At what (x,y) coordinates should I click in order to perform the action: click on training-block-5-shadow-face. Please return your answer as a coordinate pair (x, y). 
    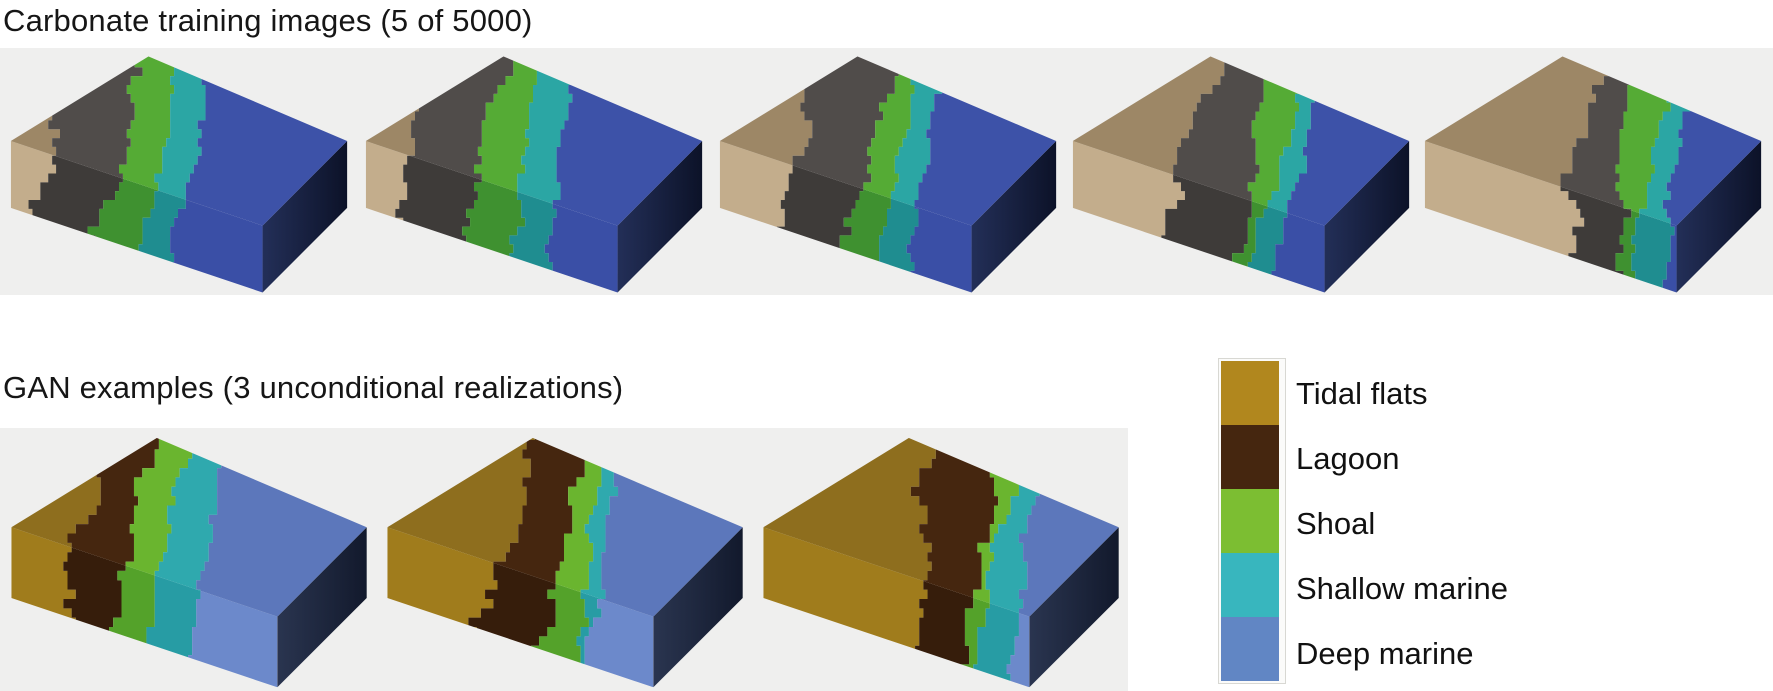
    Looking at the image, I should click on (1719, 217).